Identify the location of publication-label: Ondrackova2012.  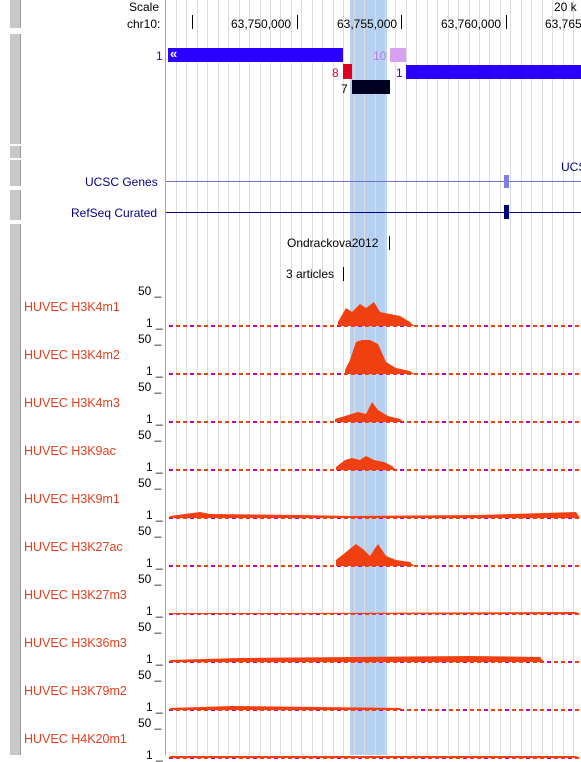
(332, 243).